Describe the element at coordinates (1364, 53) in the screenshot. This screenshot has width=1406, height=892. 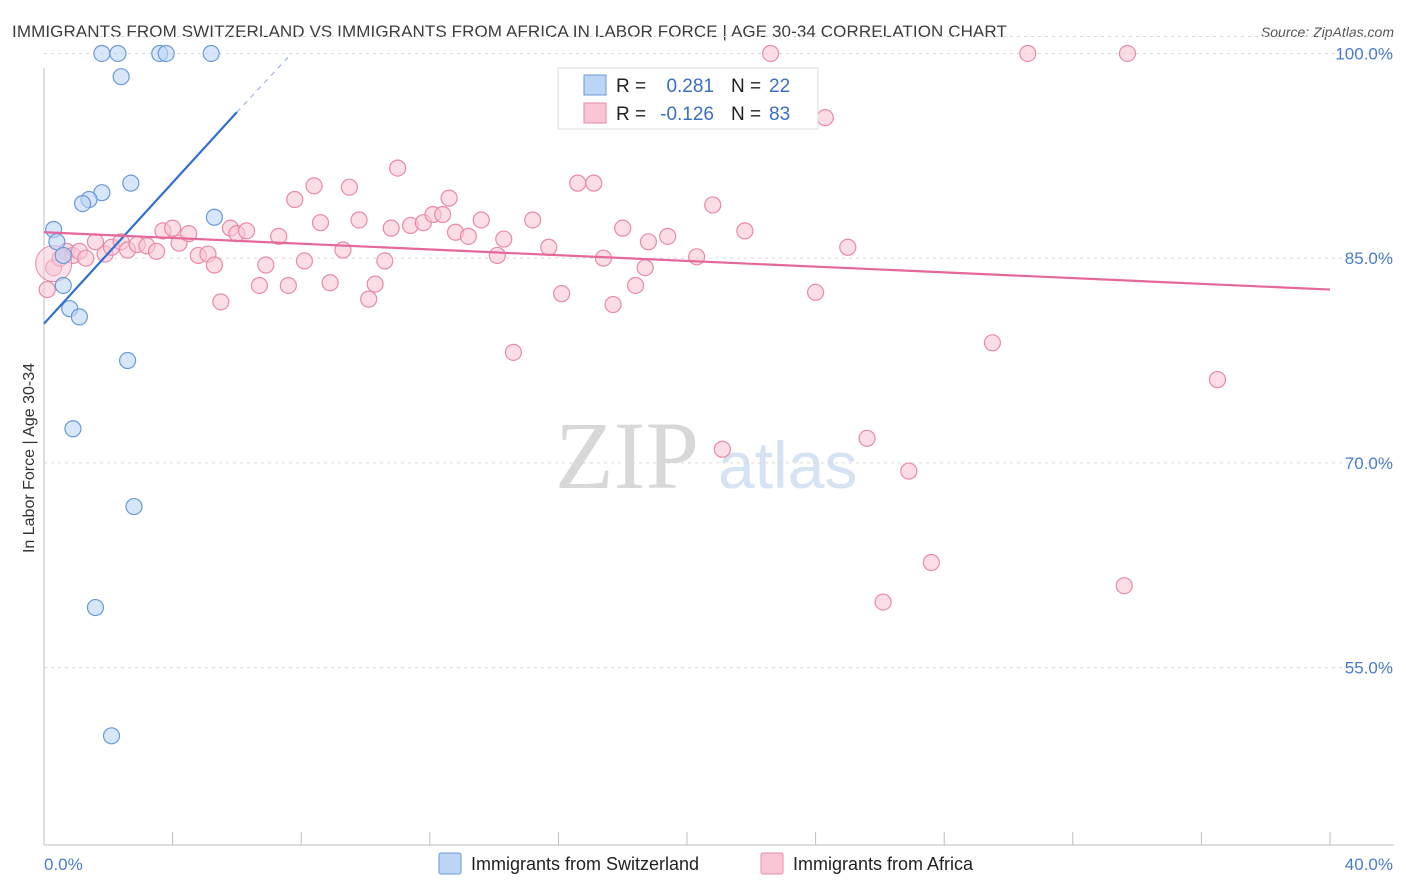
I see `y-tick-label: 100.0%` at that location.